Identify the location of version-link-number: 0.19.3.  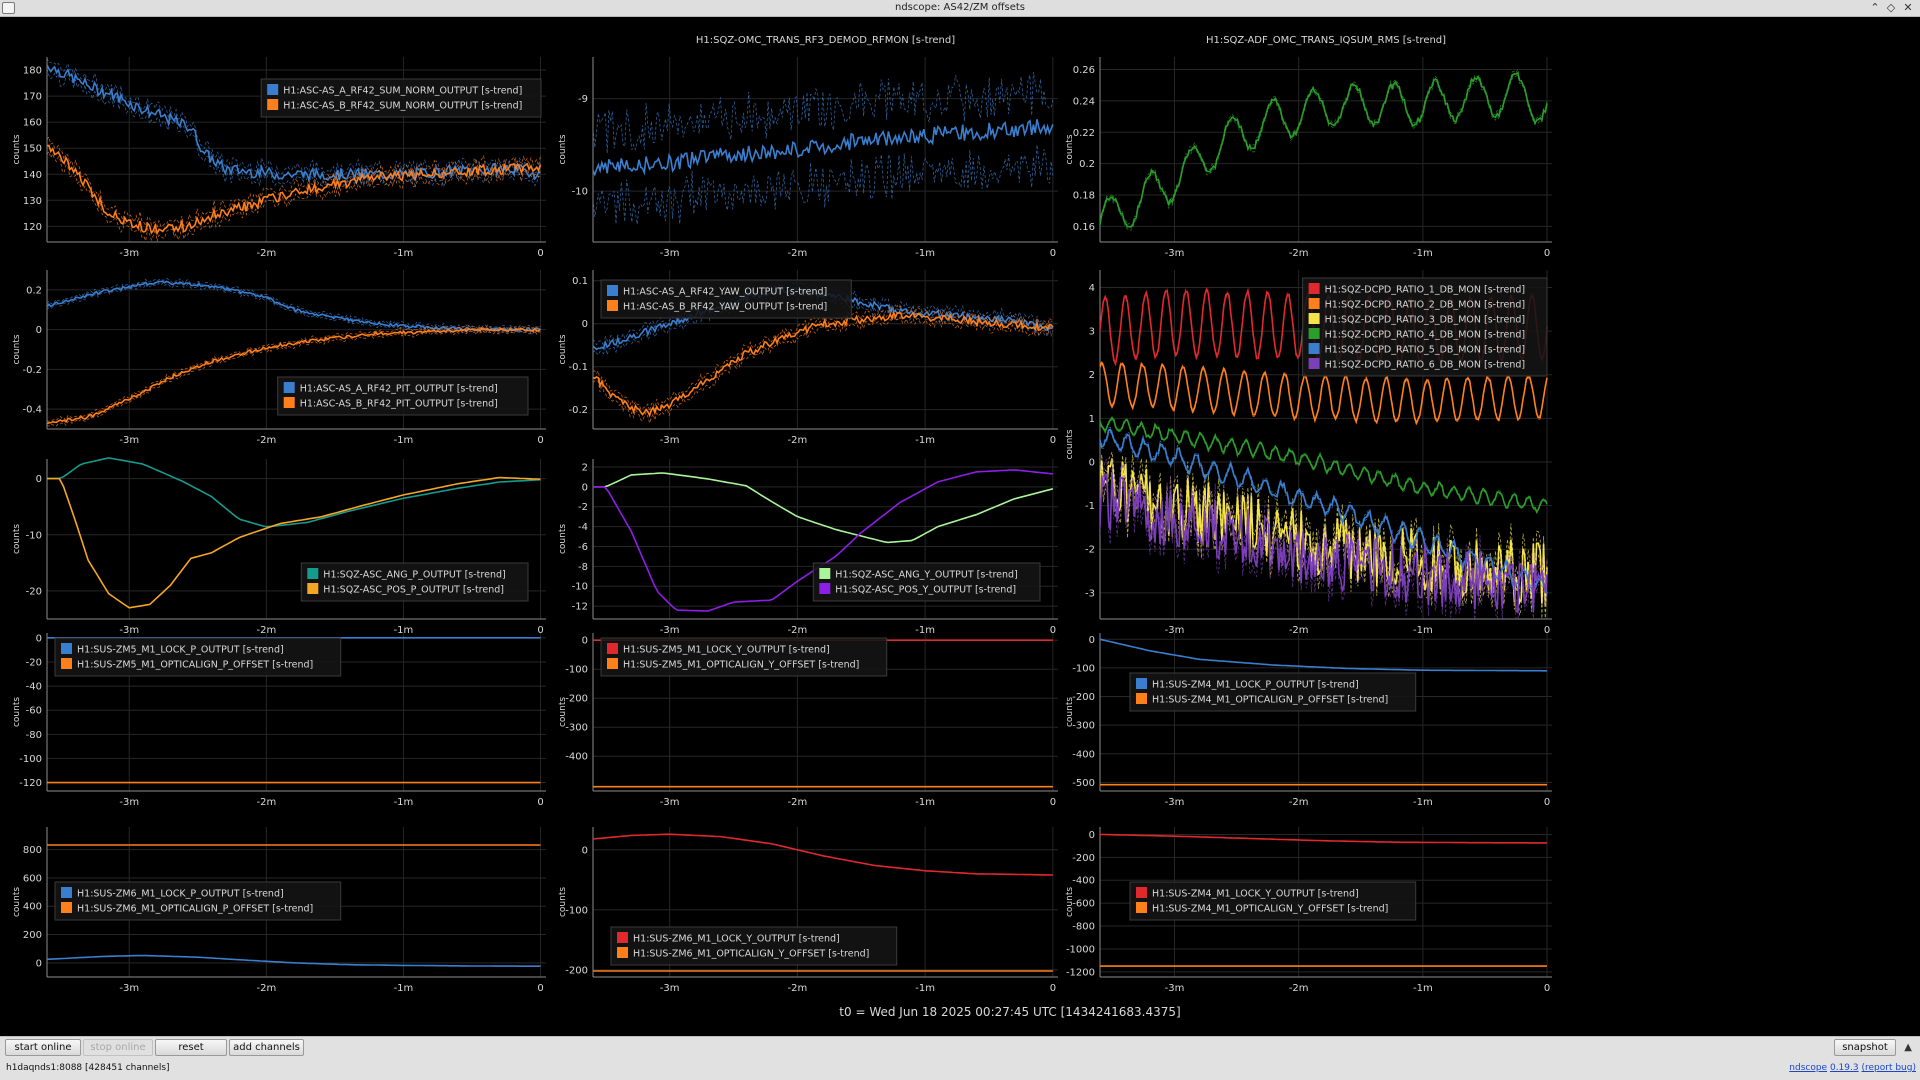
(1844, 1068).